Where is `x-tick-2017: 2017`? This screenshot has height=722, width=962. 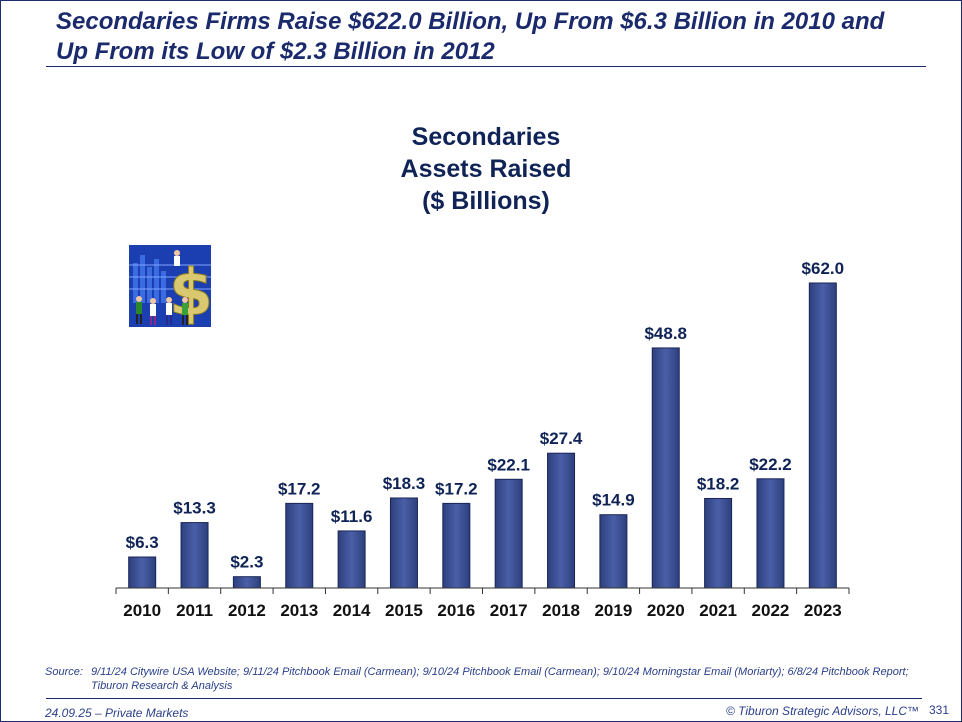
x-tick-2017: 2017 is located at coordinates (509, 610).